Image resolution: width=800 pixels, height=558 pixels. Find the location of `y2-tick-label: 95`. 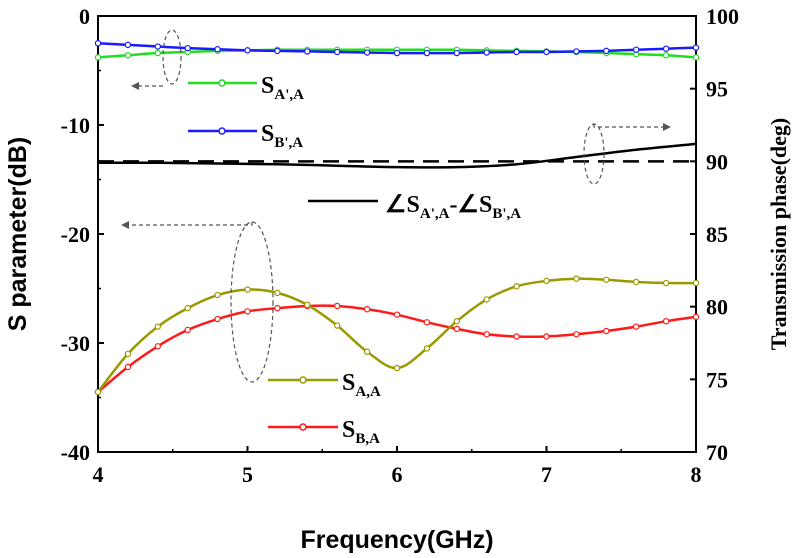

y2-tick-label: 95 is located at coordinates (717, 89).